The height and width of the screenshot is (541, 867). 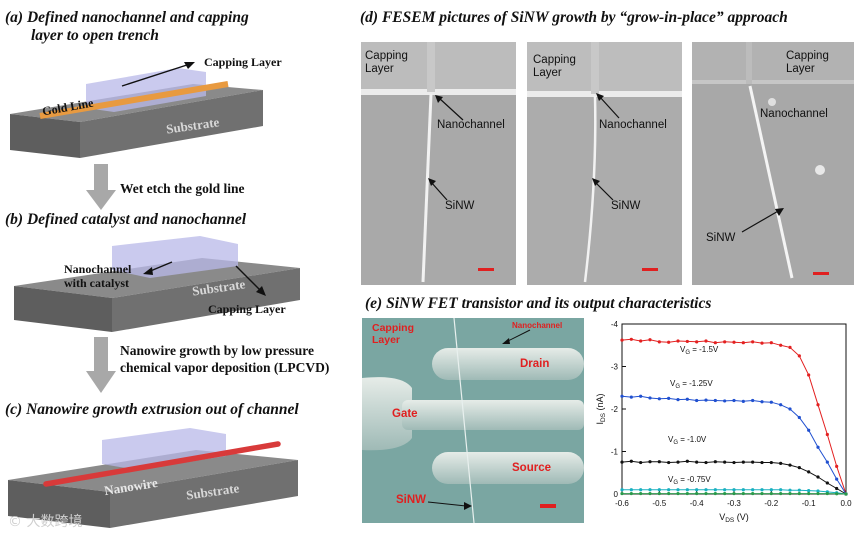 I want to click on fet-capping-label: Capping Layer, so click(x=393, y=334).